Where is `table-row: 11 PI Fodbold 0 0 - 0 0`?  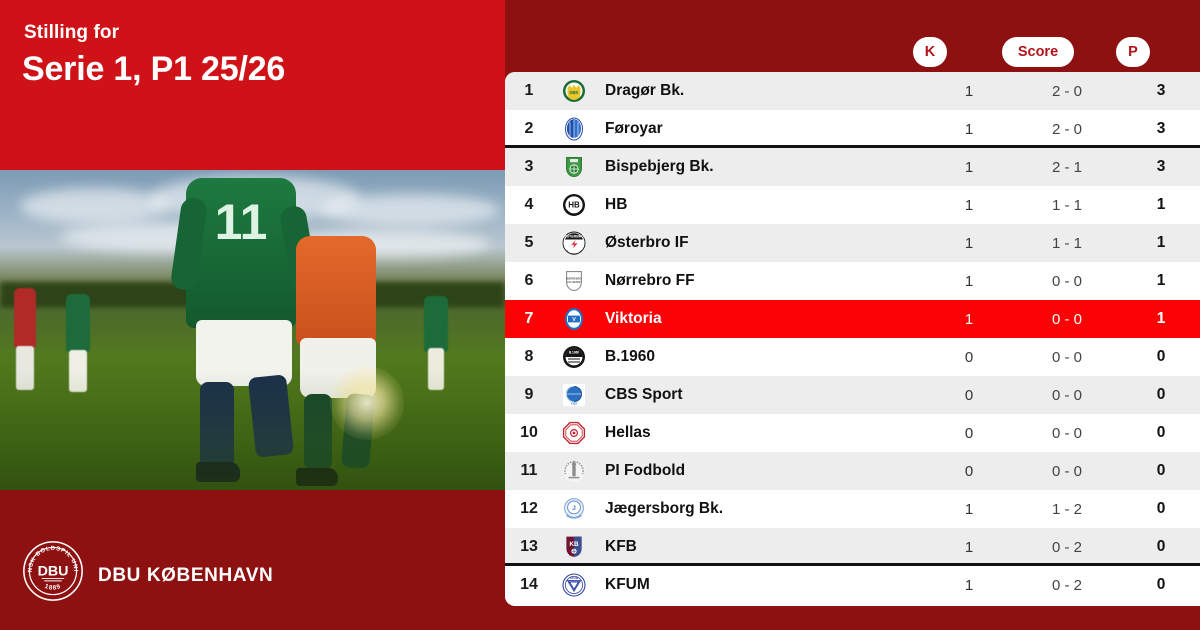 table-row: 11 PI Fodbold 0 0 - 0 0 is located at coordinates (852, 471).